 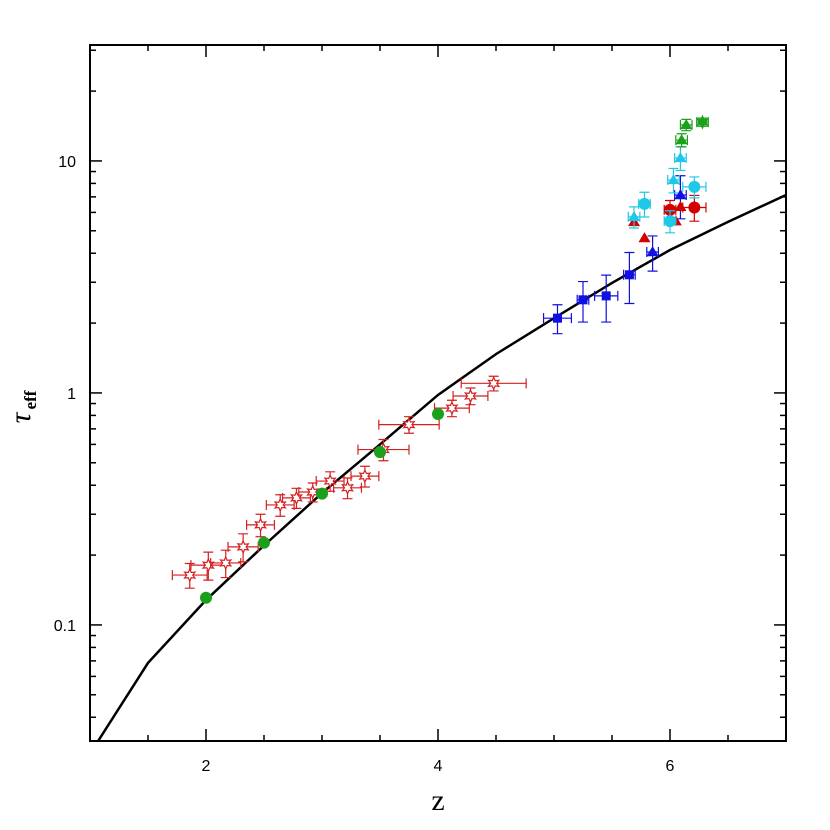 What do you see at coordinates (67, 162) in the screenshot?
I see `y-tick-label: 10` at bounding box center [67, 162].